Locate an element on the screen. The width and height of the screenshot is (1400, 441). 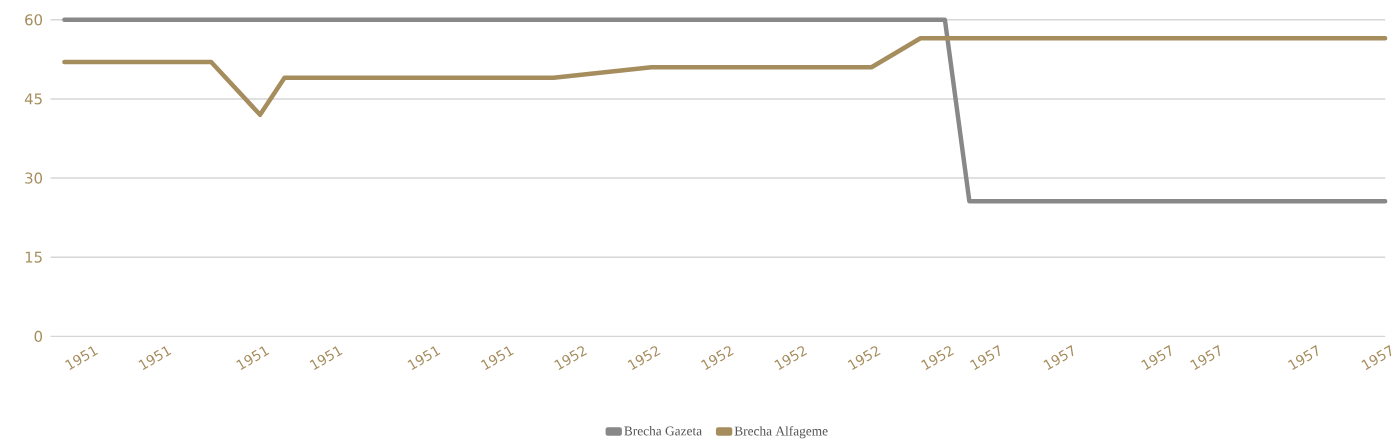
y-tick-label: 30 is located at coordinates (34, 178).